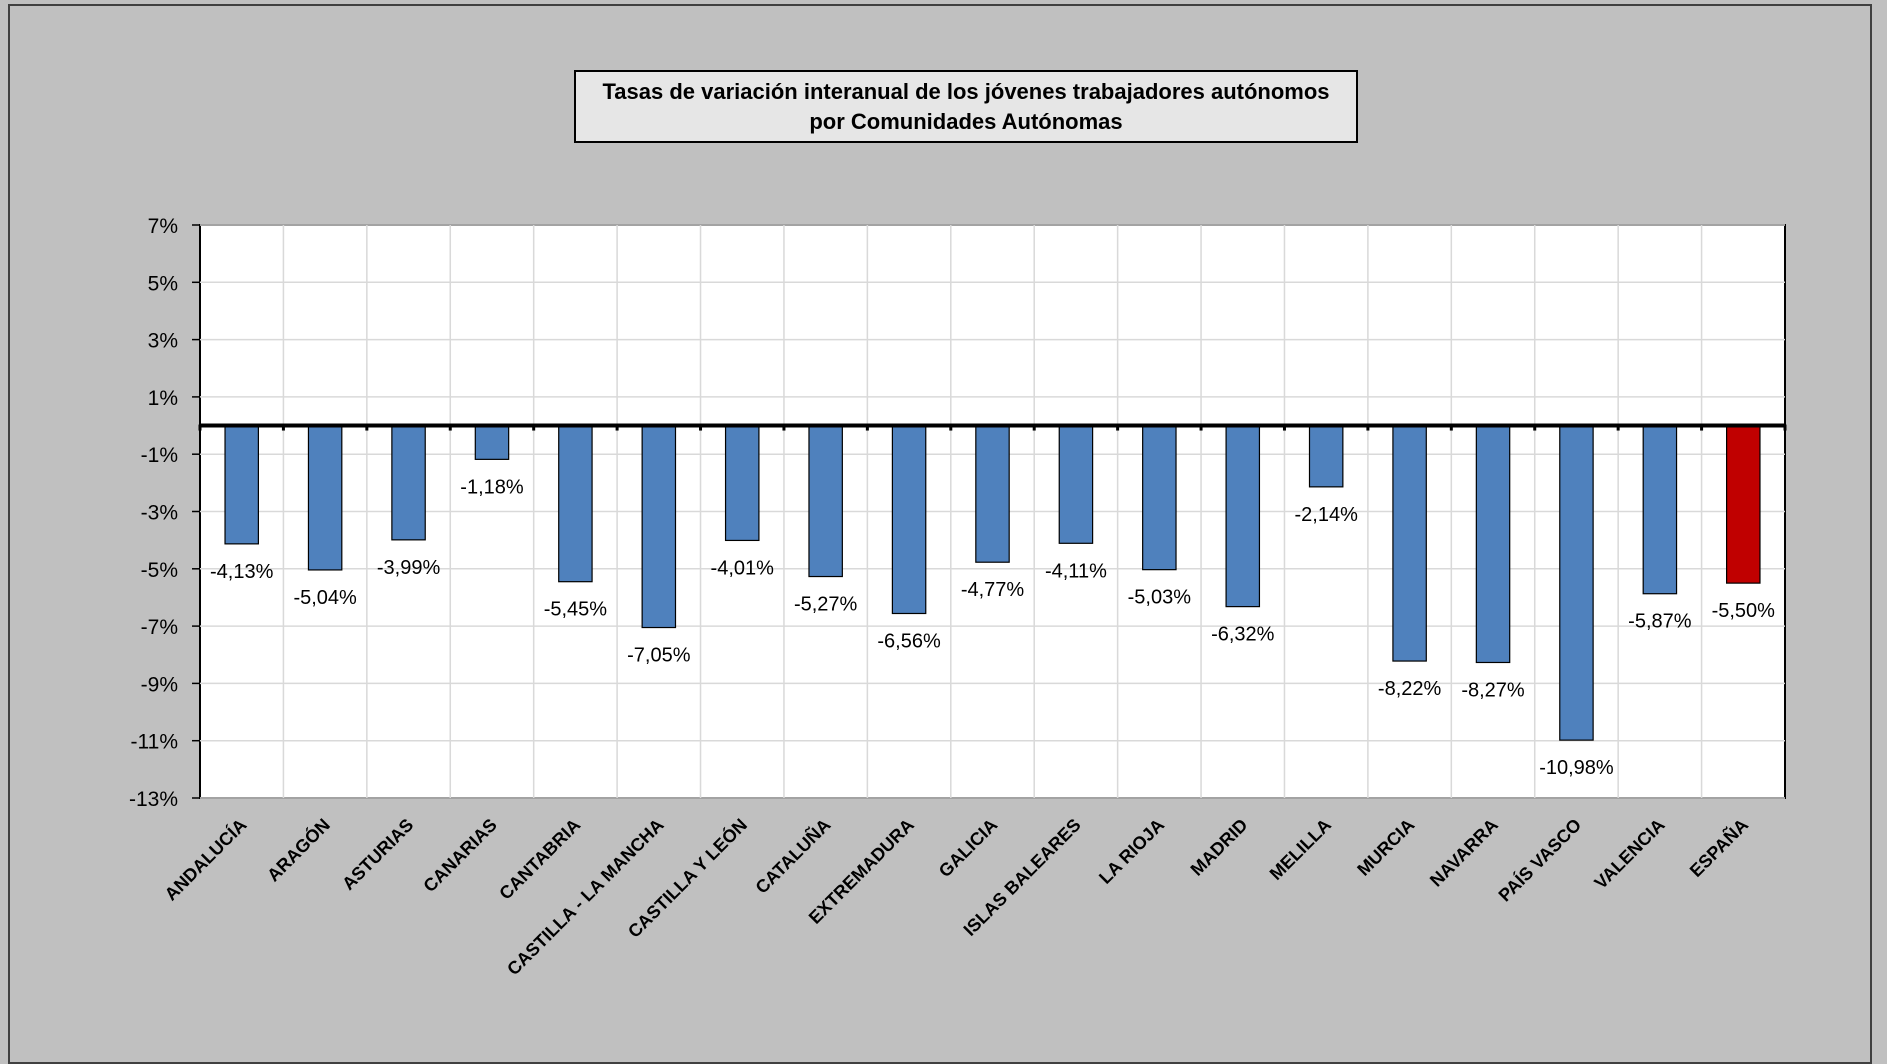 The width and height of the screenshot is (1887, 1064). I want to click on data-label: -8,22%, so click(1410, 689).